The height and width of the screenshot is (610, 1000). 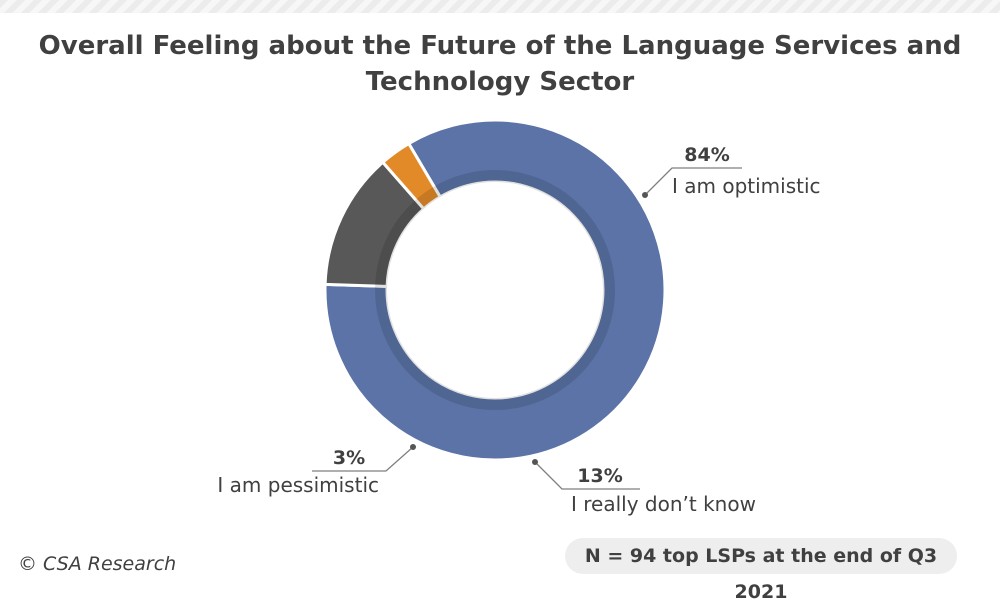 I want to click on category-label-2: I really don’t know, so click(x=663, y=504).